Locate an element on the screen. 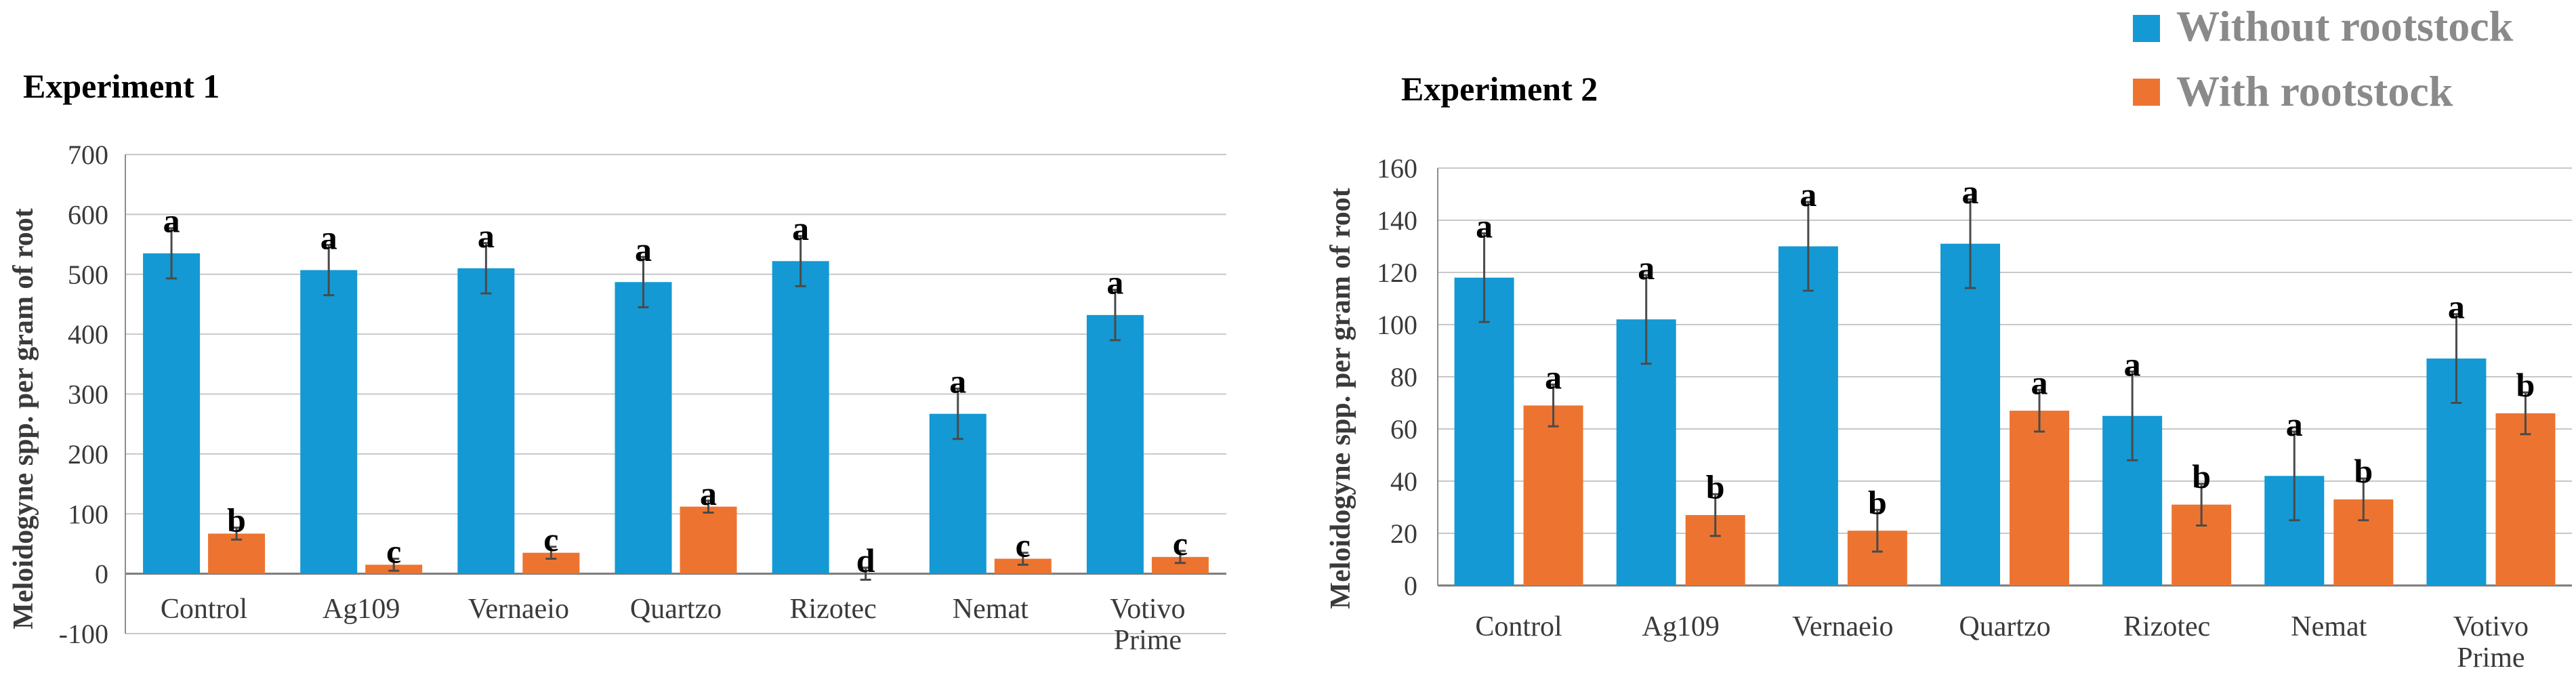 The width and height of the screenshot is (2576, 679). y-tick-label: -100 is located at coordinates (83, 634).